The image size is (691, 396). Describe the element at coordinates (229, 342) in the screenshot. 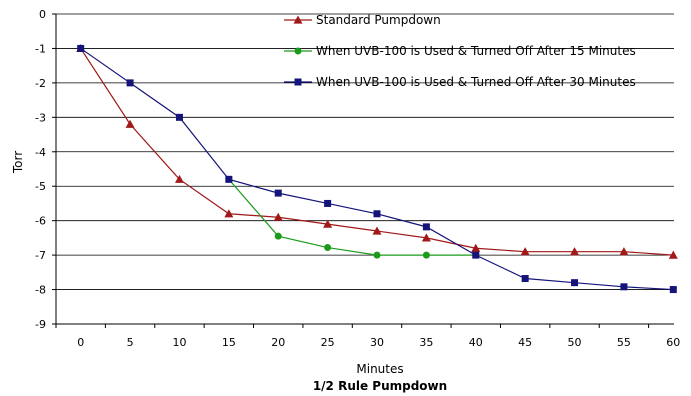

I see `x-tick-label: 15` at that location.